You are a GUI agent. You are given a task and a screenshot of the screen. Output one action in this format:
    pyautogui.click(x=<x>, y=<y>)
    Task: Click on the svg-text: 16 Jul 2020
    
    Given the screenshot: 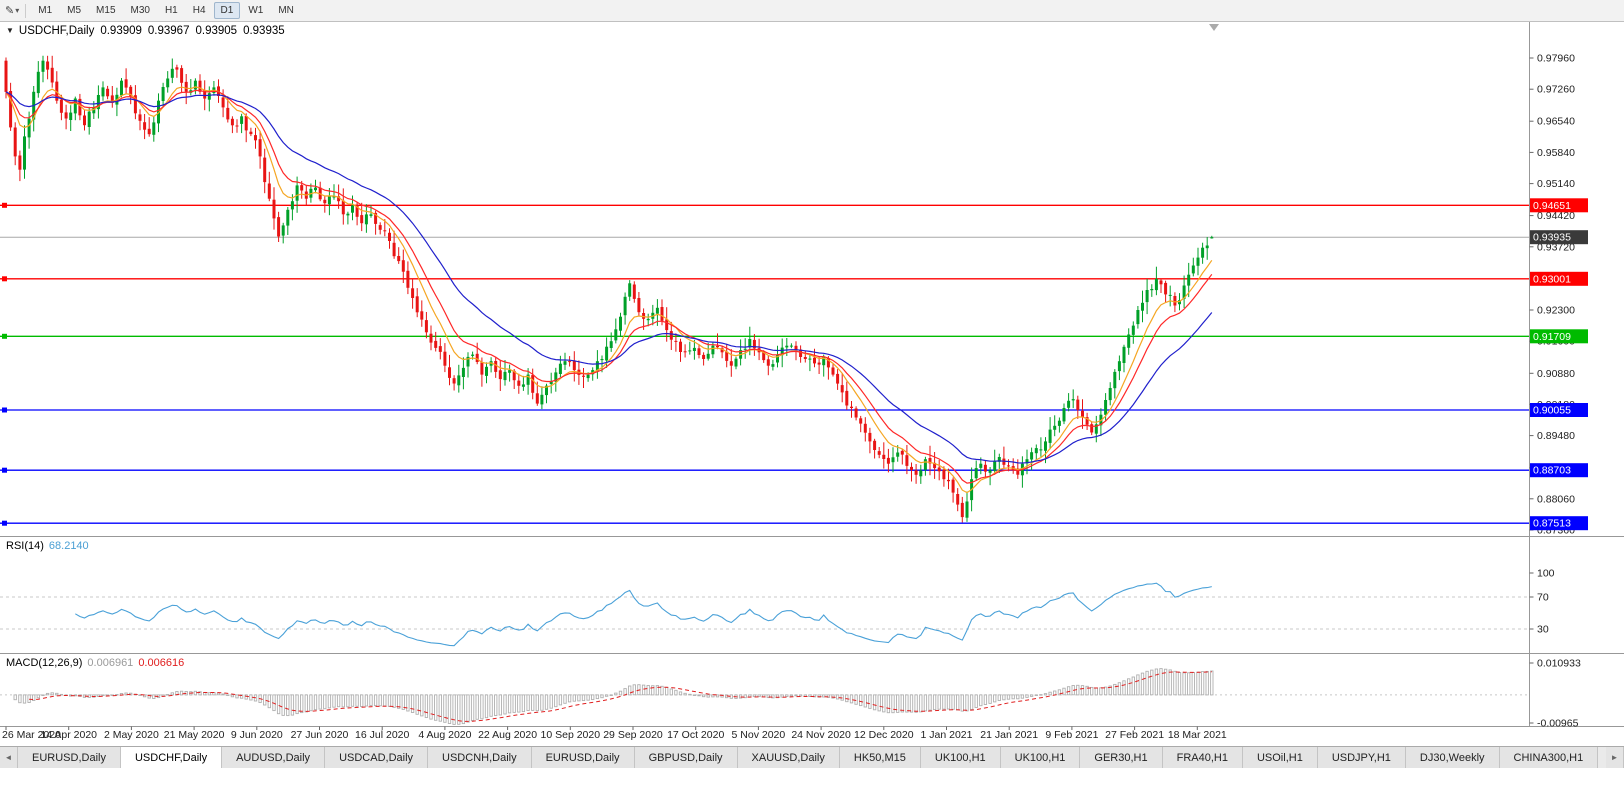 What is the action you would take?
    pyautogui.click(x=382, y=735)
    